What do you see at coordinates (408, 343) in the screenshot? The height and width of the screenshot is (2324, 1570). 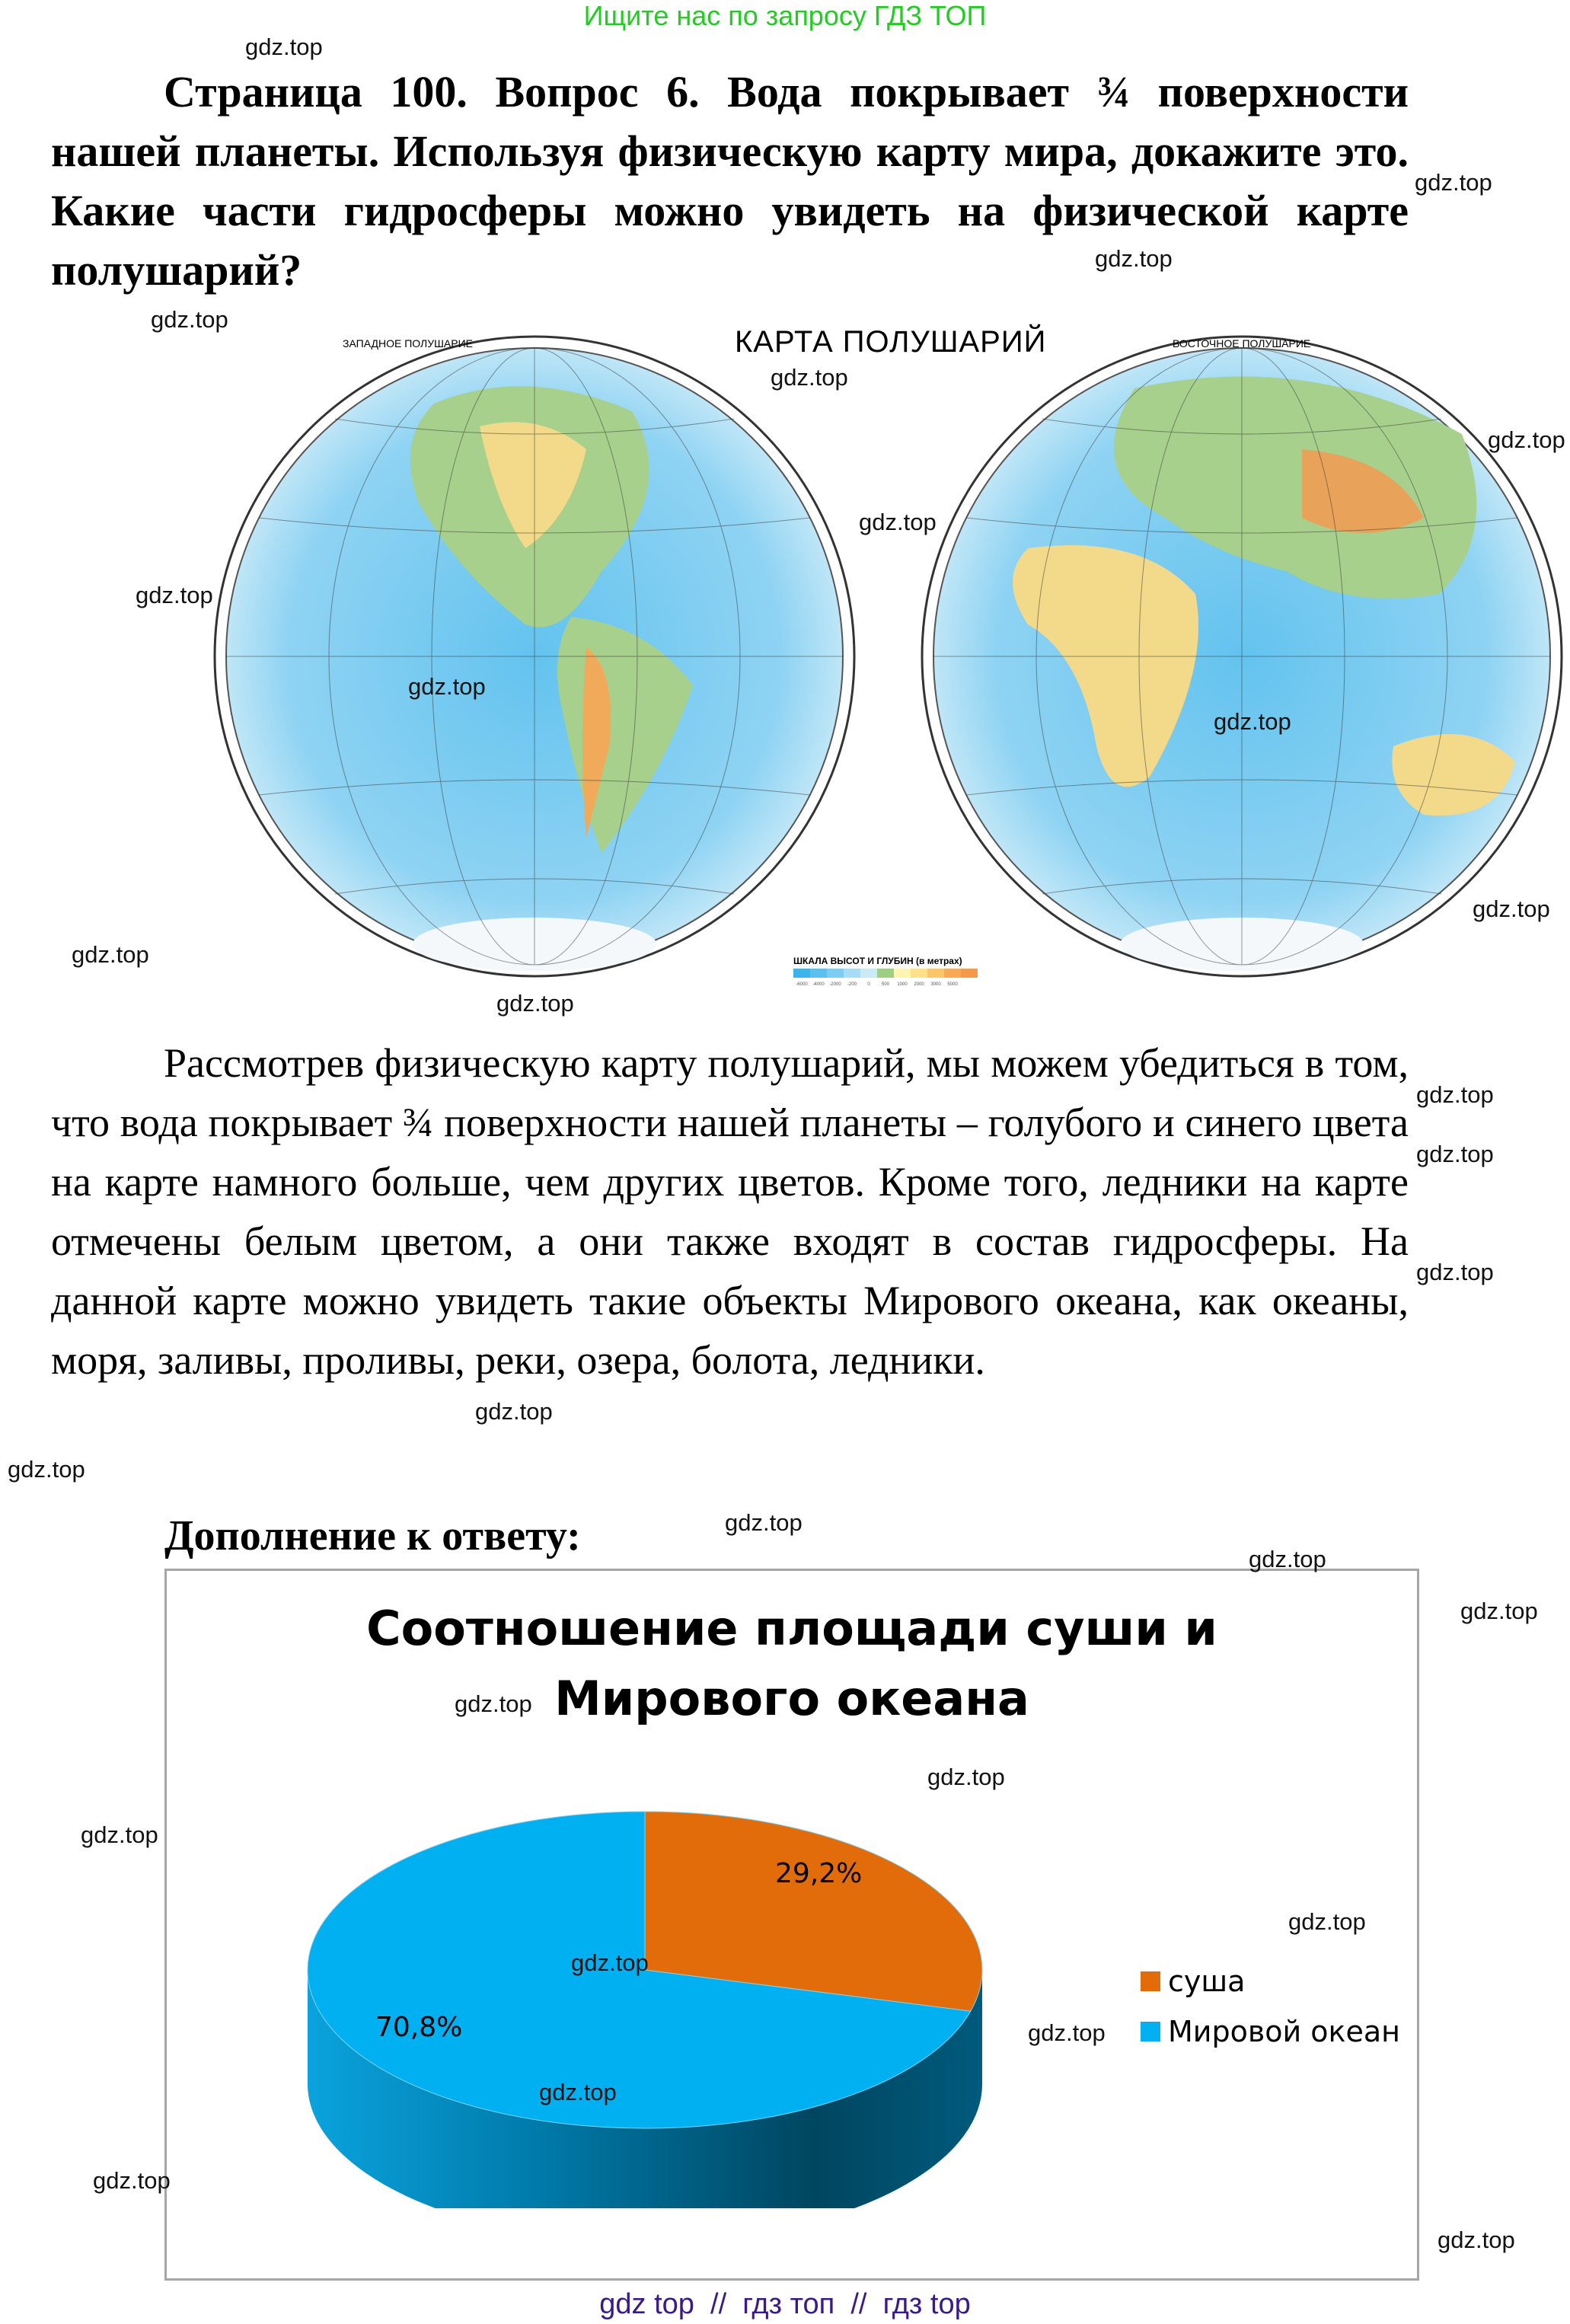 I see `west-hemisphere-label: ЗАПАДНОЕ ПОЛУШАРИЕ` at bounding box center [408, 343].